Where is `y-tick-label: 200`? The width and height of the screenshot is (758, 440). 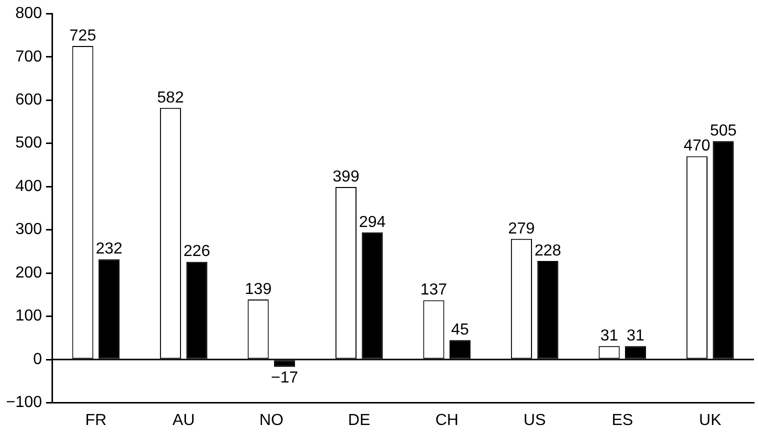
y-tick-label: 200 is located at coordinates (28, 273).